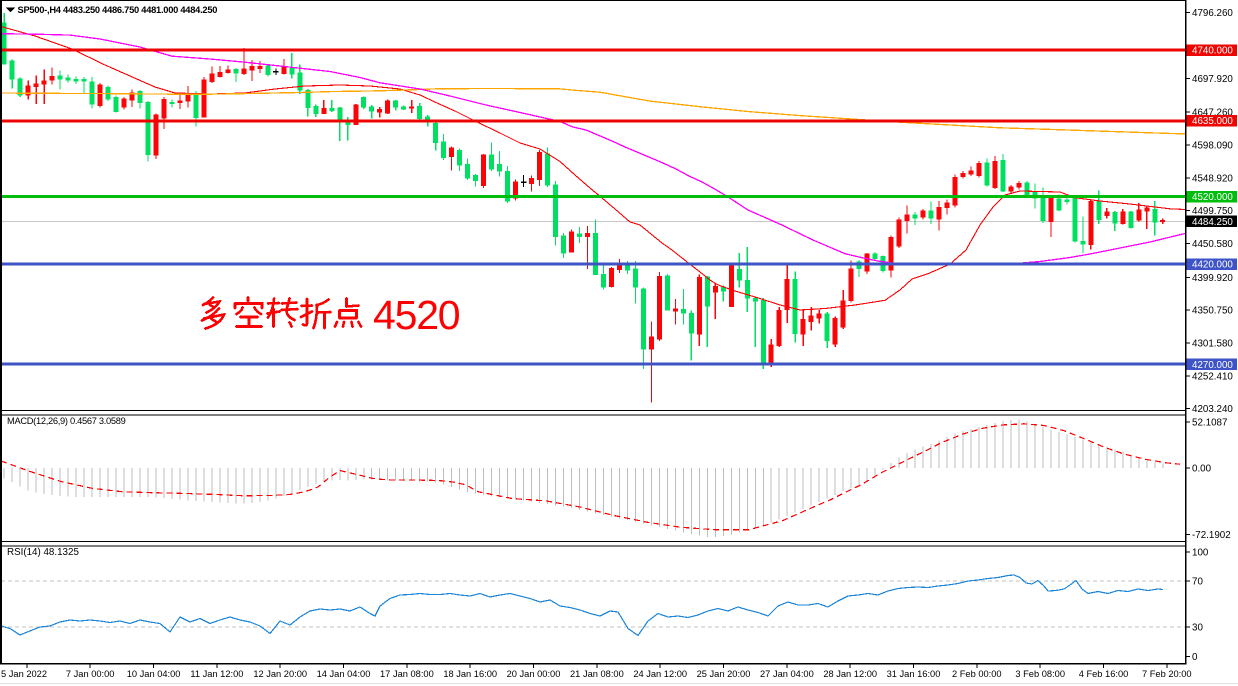  What do you see at coordinates (1212, 112) in the screenshot?
I see `svg-text: 4647.260` at bounding box center [1212, 112].